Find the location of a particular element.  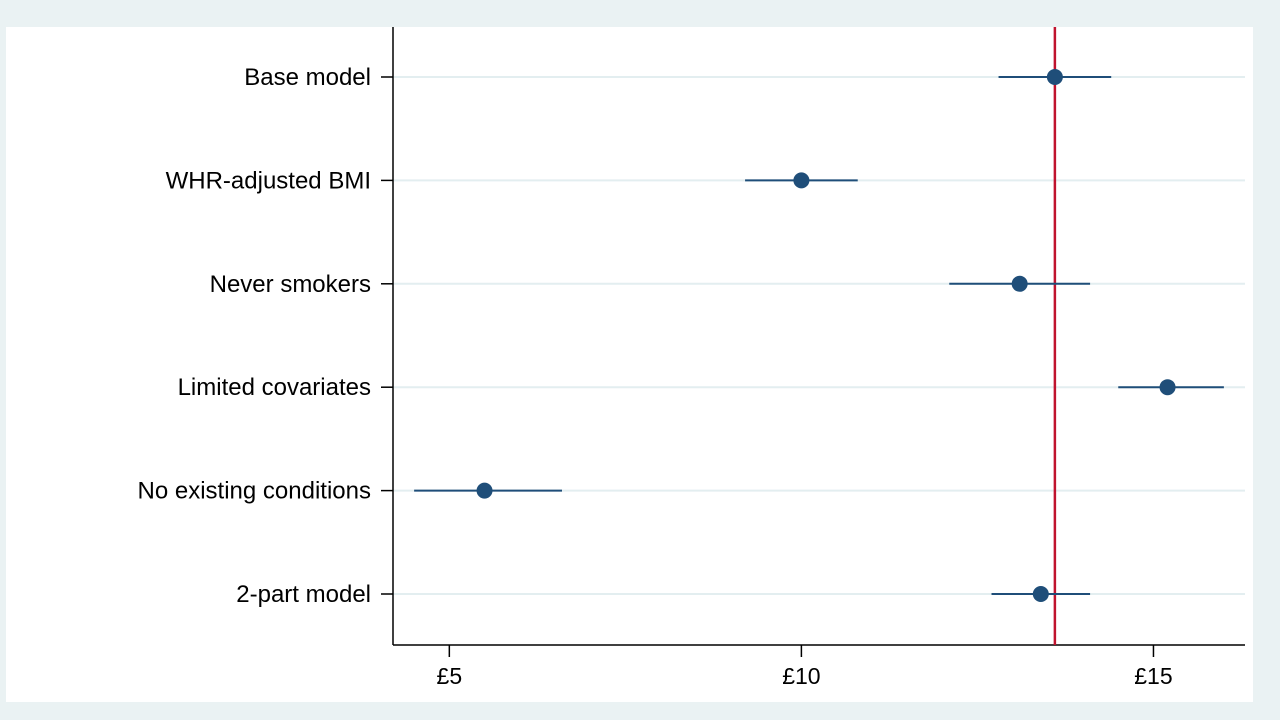

y-tick-label: Limited covariates is located at coordinates (274, 387).